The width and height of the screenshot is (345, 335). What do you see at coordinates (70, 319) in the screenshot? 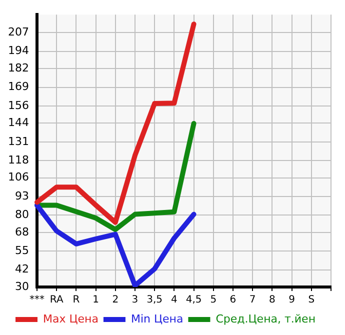
I see `legend-label: Max Цена` at bounding box center [70, 319].